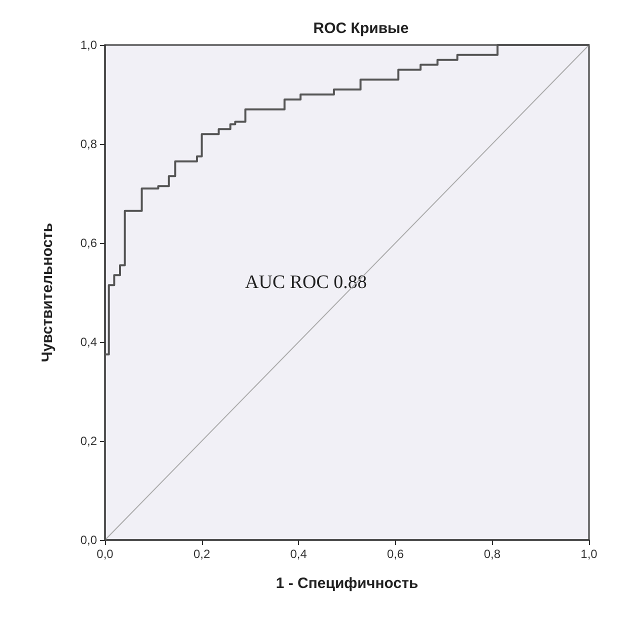 This screenshot has height=624, width=627. What do you see at coordinates (105, 554) in the screenshot?
I see `x-tick-label: 0,0` at bounding box center [105, 554].